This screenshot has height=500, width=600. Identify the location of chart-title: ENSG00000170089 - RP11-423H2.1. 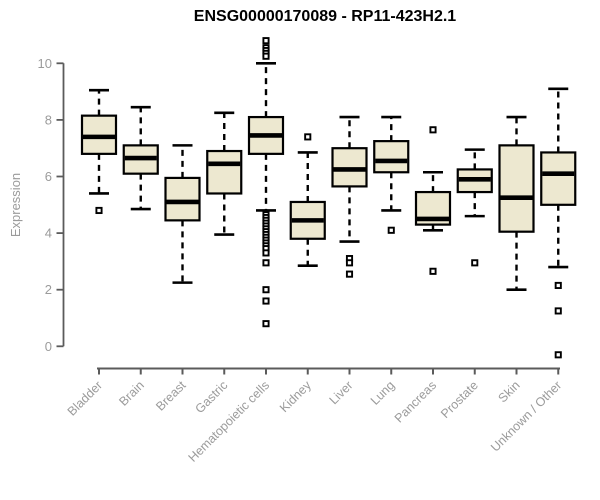
(325, 16).